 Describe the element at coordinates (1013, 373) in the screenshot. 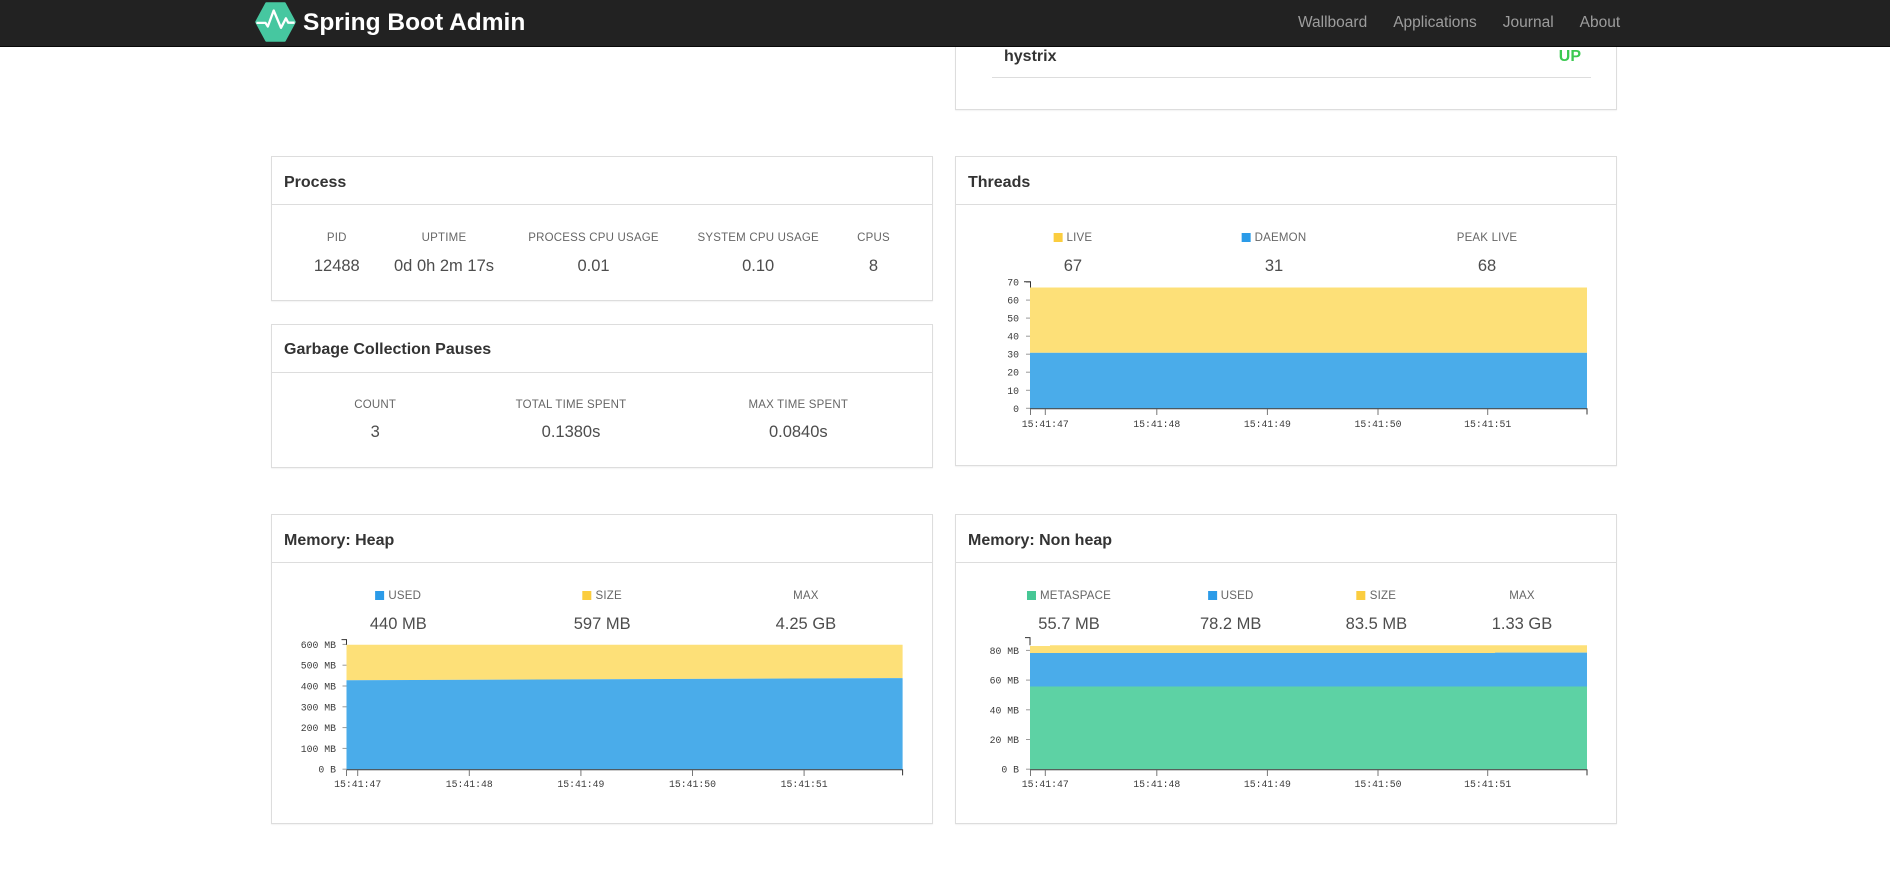

I see `svg-text: 20` at that location.